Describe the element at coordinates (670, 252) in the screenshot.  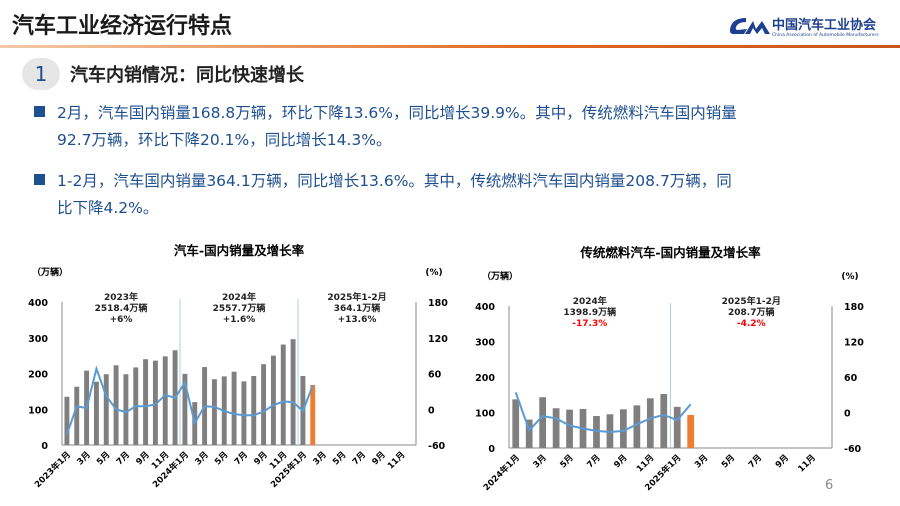
I see `chart-title: 传统燃料汽车-国内销量及增长率` at that location.